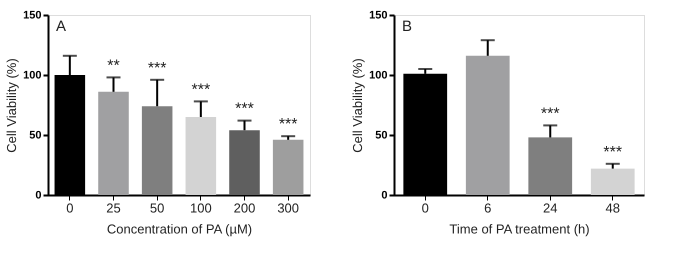 This screenshot has height=269, width=691. Describe the element at coordinates (201, 208) in the screenshot. I see `x-tick-label: 100` at that location.